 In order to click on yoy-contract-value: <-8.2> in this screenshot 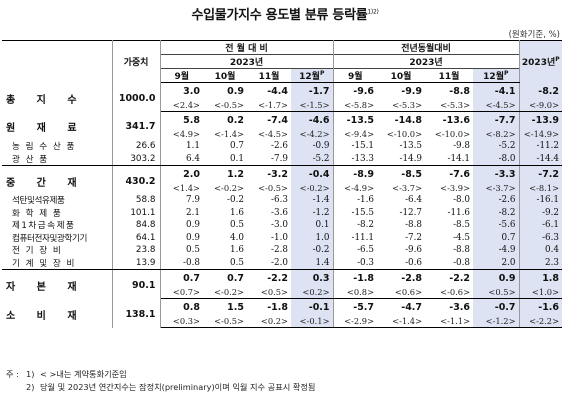, I will do `click(496, 133)`.